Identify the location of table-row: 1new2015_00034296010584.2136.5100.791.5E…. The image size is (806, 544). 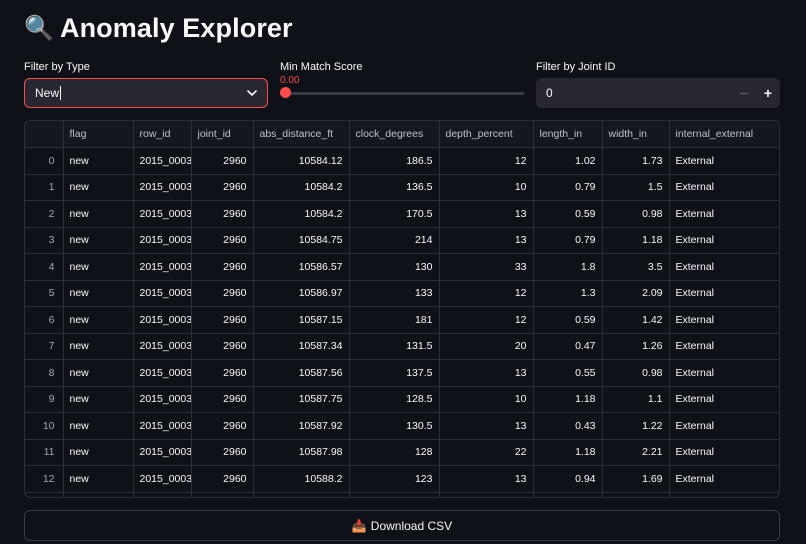
(402, 187).